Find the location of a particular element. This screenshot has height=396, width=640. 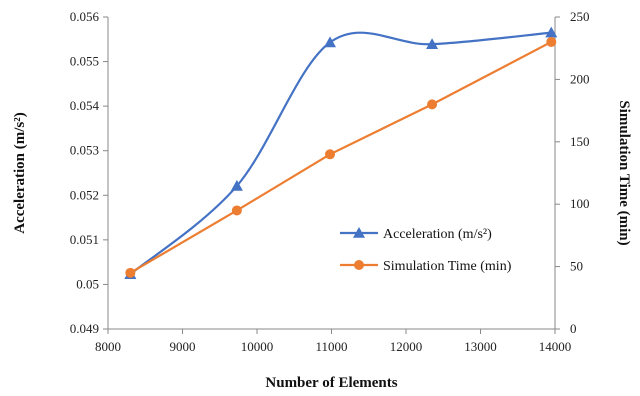

x-tick-label: 14000 is located at coordinates (555, 346).